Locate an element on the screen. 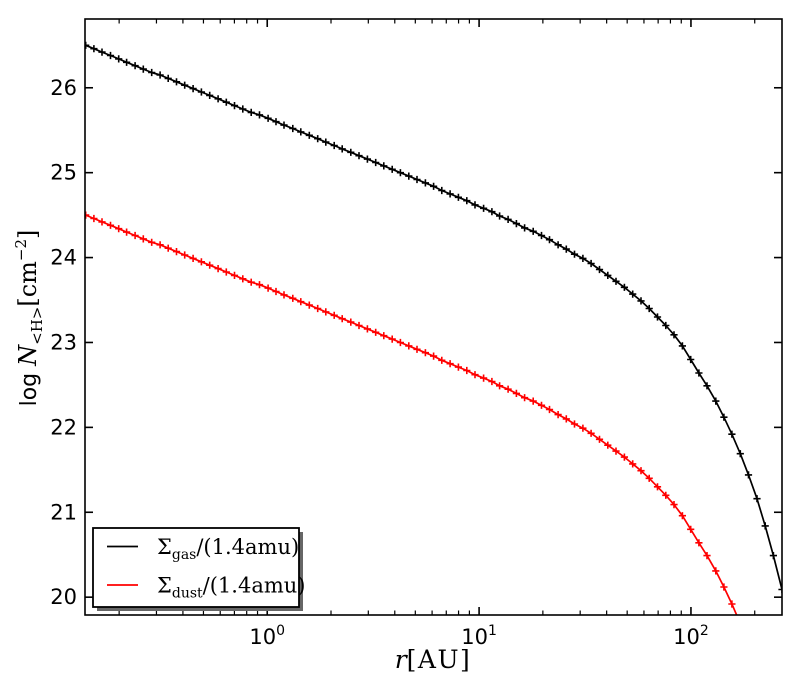 This screenshot has width=800, height=700. y-tick-label: 20 is located at coordinates (63, 597).